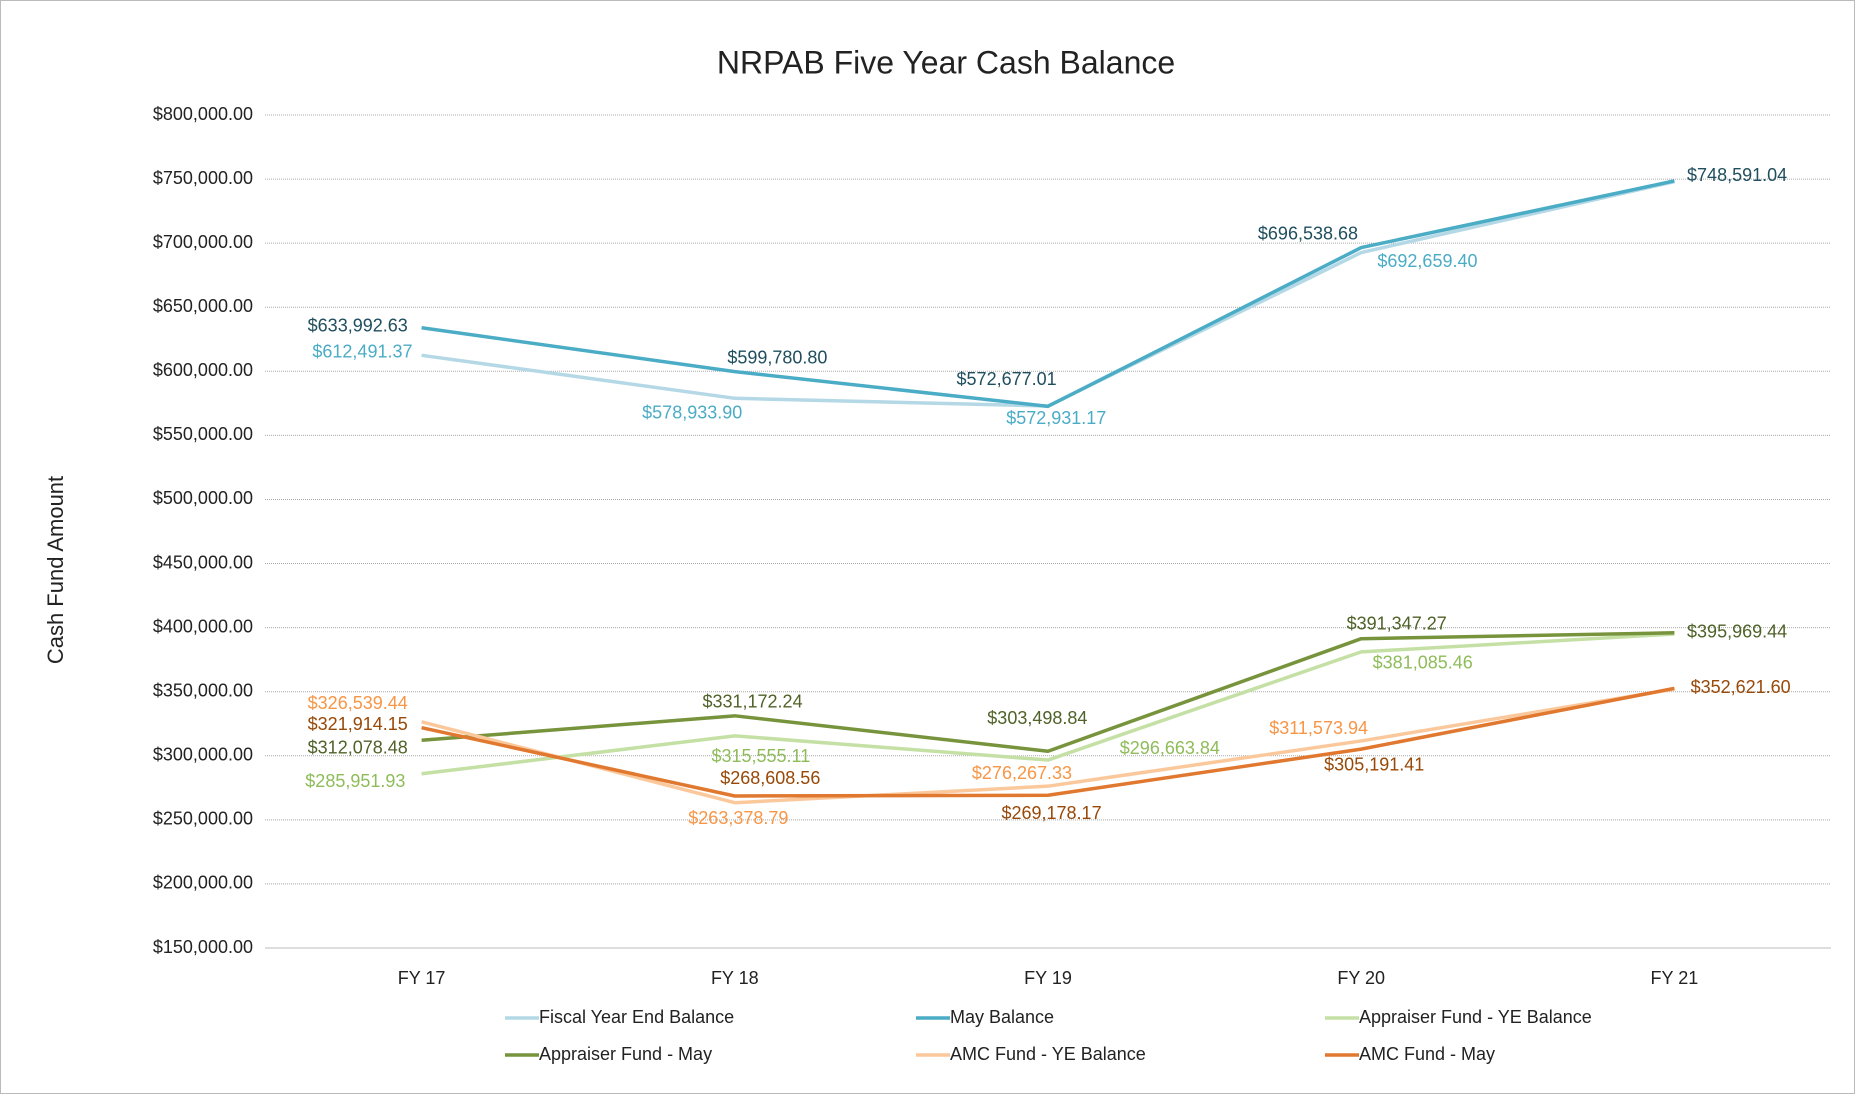 The image size is (1855, 1094). I want to click on legend-label: Appraiser Fund - May, so click(625, 1054).